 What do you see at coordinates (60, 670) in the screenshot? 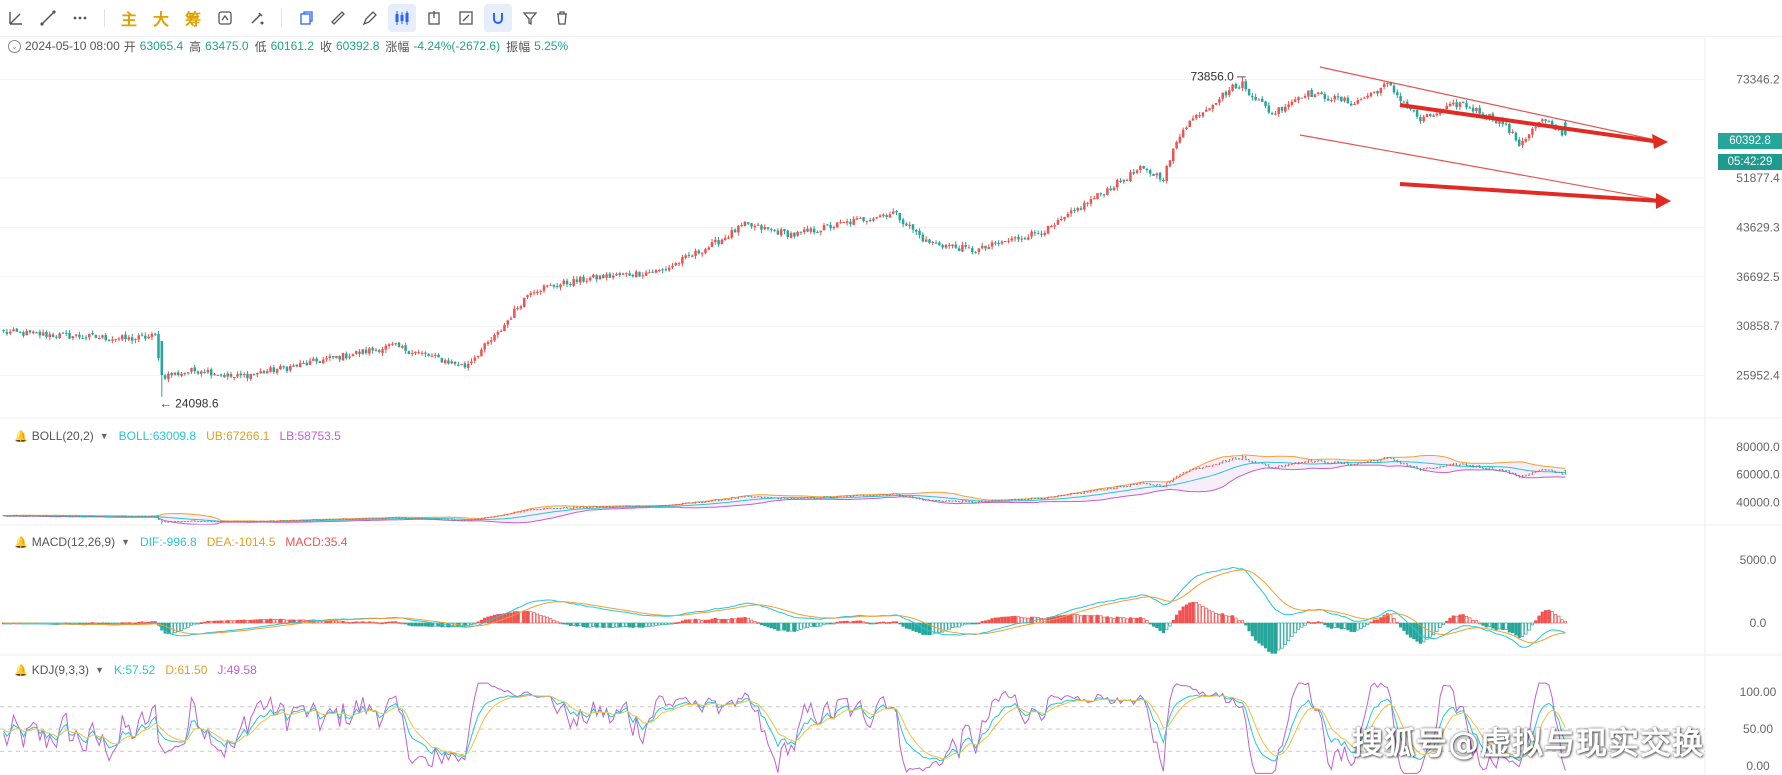
I see `kdj-indicator-name: KDJ(9,3,3)` at bounding box center [60, 670].